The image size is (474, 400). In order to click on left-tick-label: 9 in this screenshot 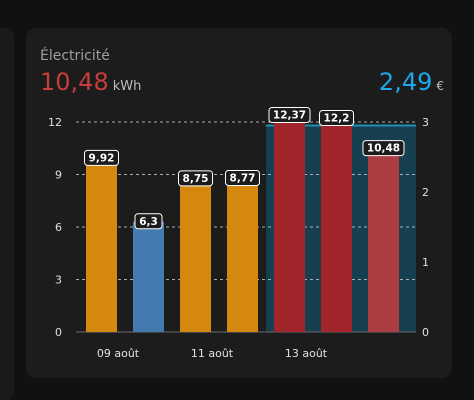, I will do `click(58, 175)`.